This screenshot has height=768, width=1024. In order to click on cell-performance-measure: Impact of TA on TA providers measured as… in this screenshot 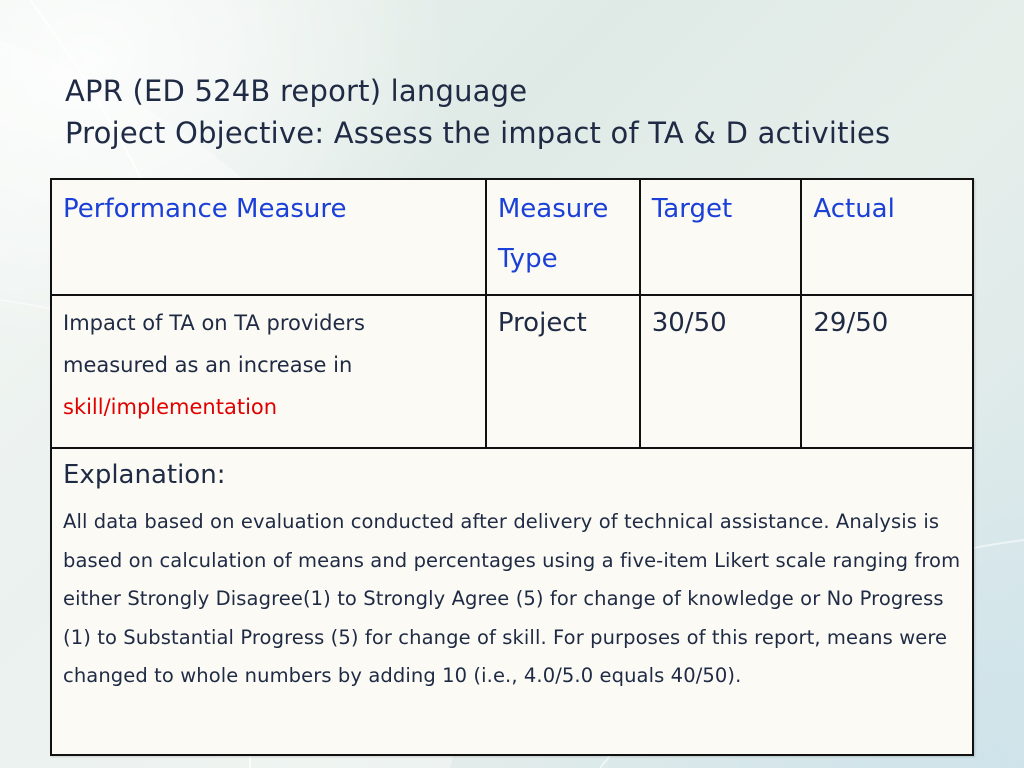, I will do `click(268, 371)`.